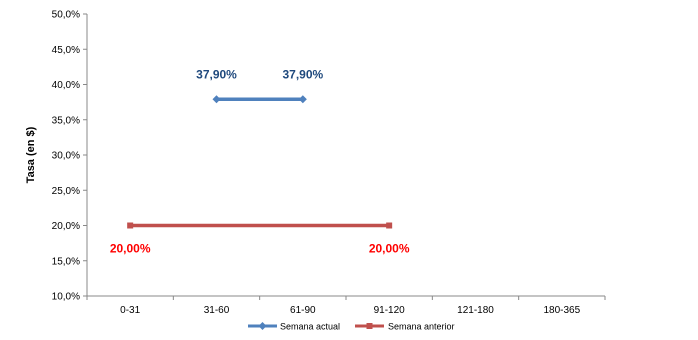  What do you see at coordinates (130, 310) in the screenshot?
I see `x-tick-label: 0-31` at bounding box center [130, 310].